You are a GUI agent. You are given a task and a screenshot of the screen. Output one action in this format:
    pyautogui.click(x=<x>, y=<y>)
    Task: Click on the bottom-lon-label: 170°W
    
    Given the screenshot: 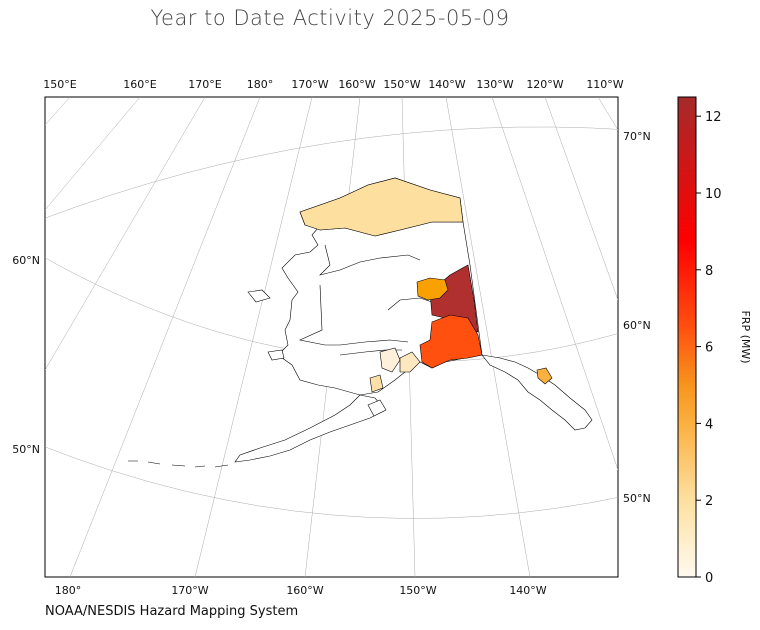 What is the action you would take?
    pyautogui.click(x=189, y=590)
    